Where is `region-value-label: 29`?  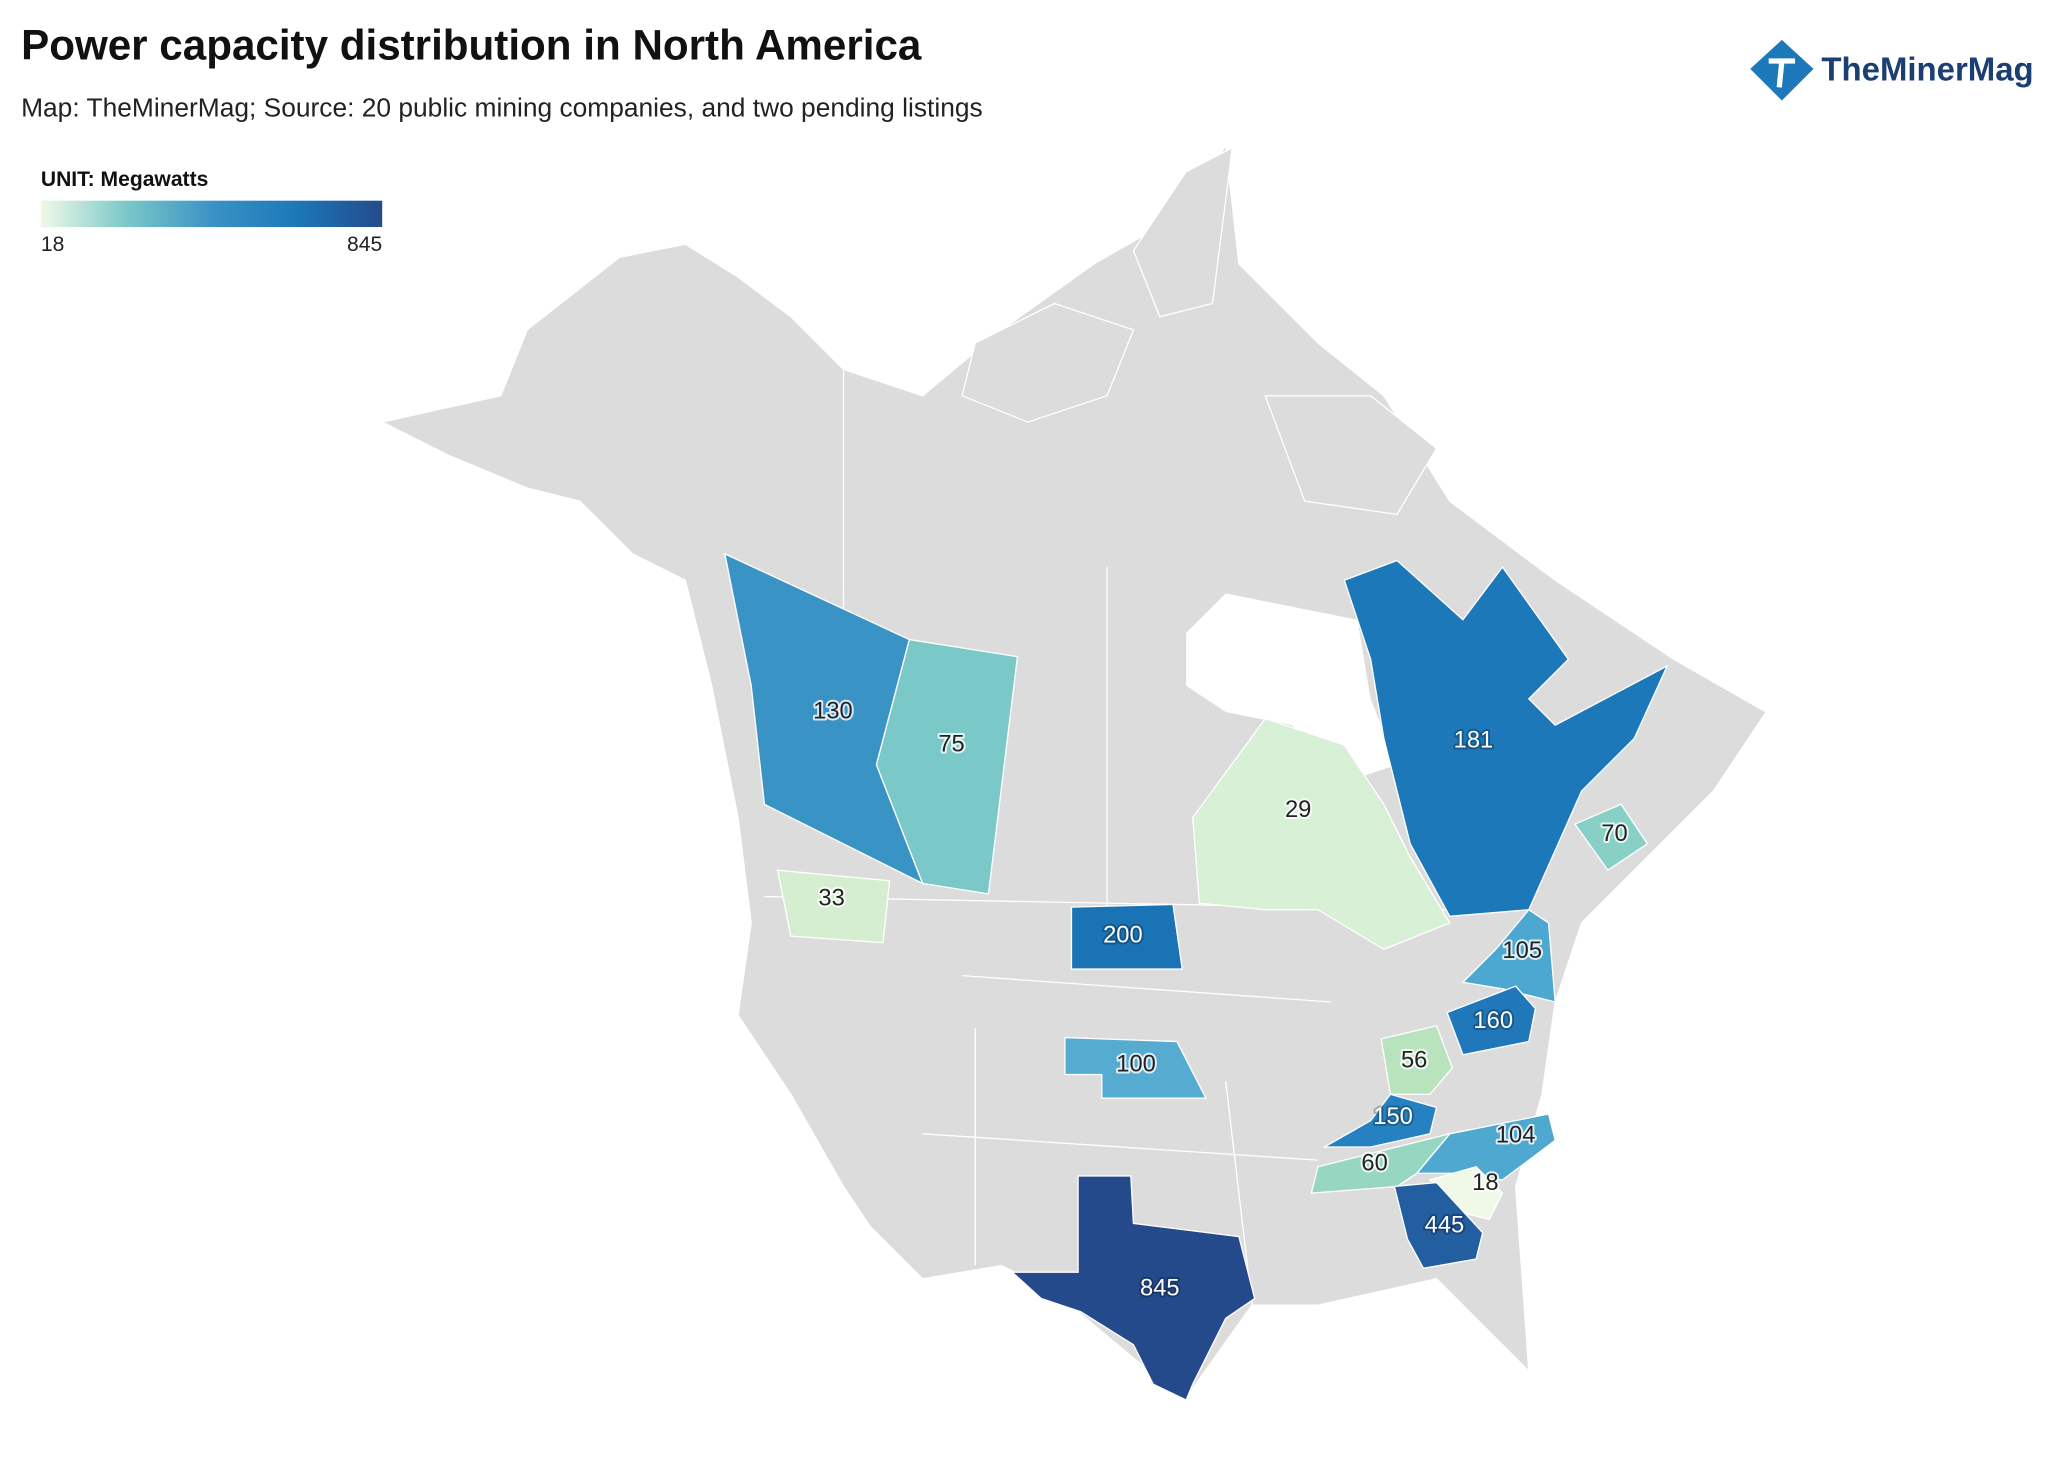 region-value-label: 29 is located at coordinates (1298, 810).